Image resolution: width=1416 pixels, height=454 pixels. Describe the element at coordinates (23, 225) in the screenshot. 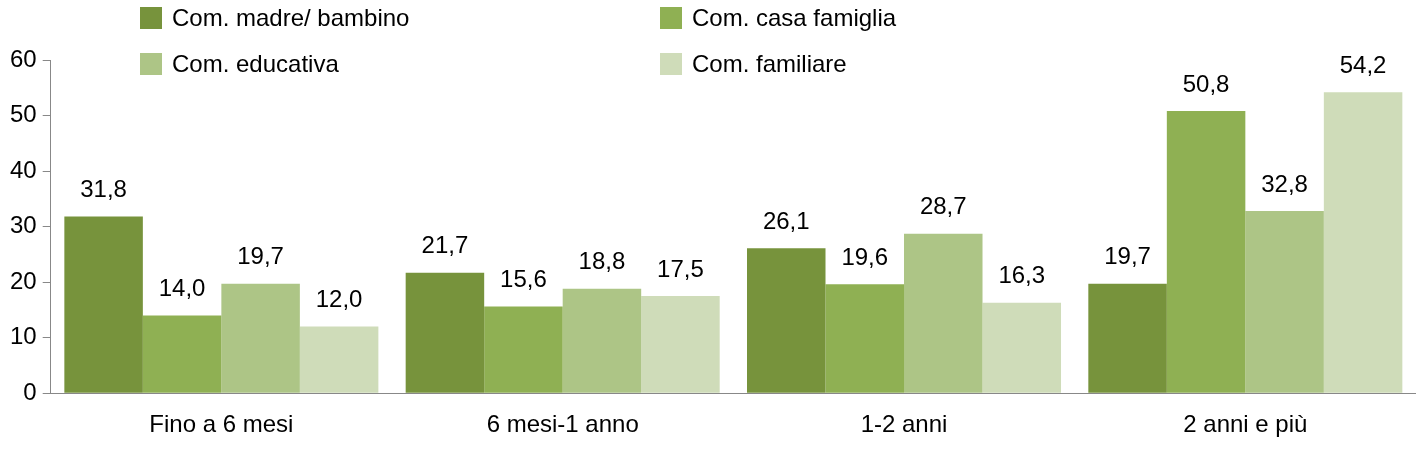

I see `y-tick-label: 30` at that location.